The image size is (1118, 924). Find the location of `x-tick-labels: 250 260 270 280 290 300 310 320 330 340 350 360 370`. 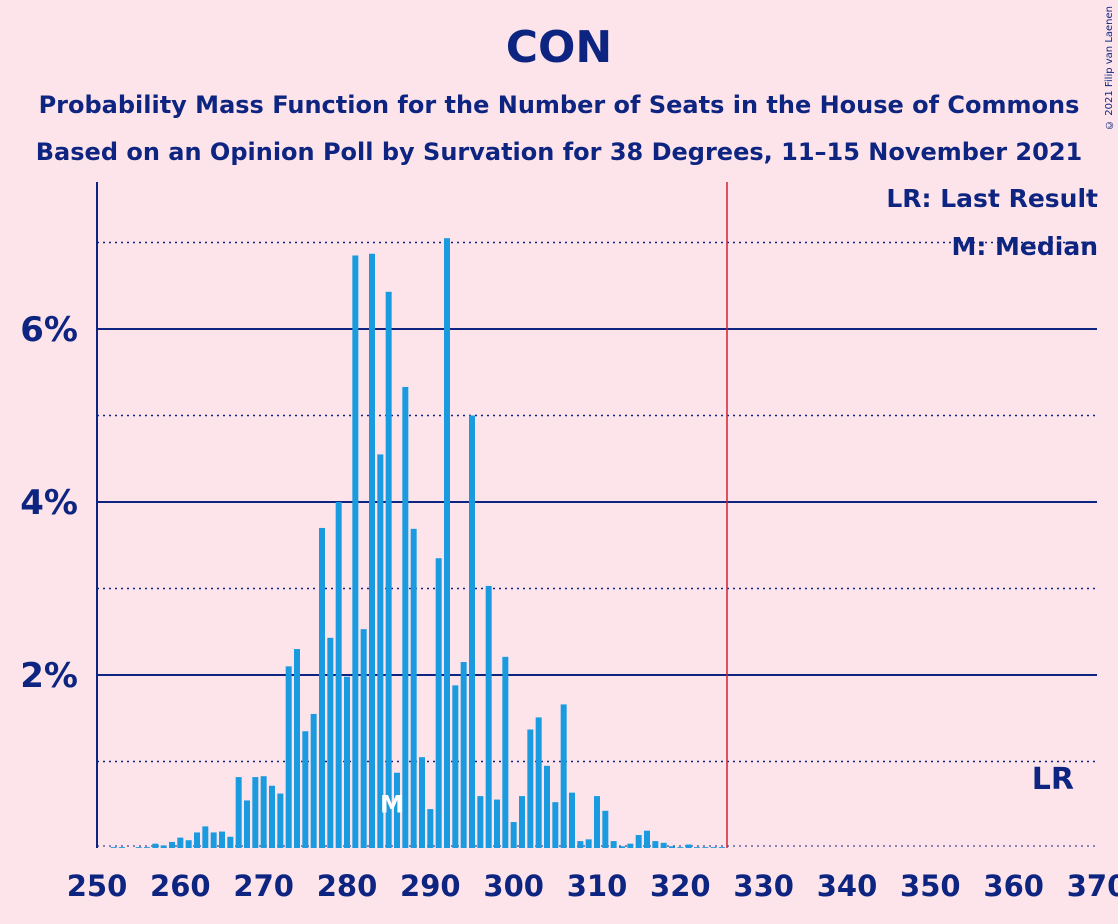

x-tick-labels: 250 260 270 280 290 300 310 320 330 340 350 360 370 is located at coordinates (592, 886).